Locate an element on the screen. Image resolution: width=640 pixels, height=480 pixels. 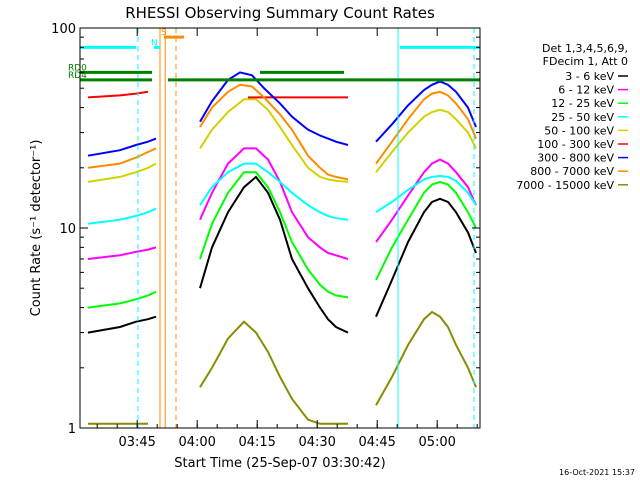
legend-header-line-1: FDecim 1, Att 0 is located at coordinates (585, 61).